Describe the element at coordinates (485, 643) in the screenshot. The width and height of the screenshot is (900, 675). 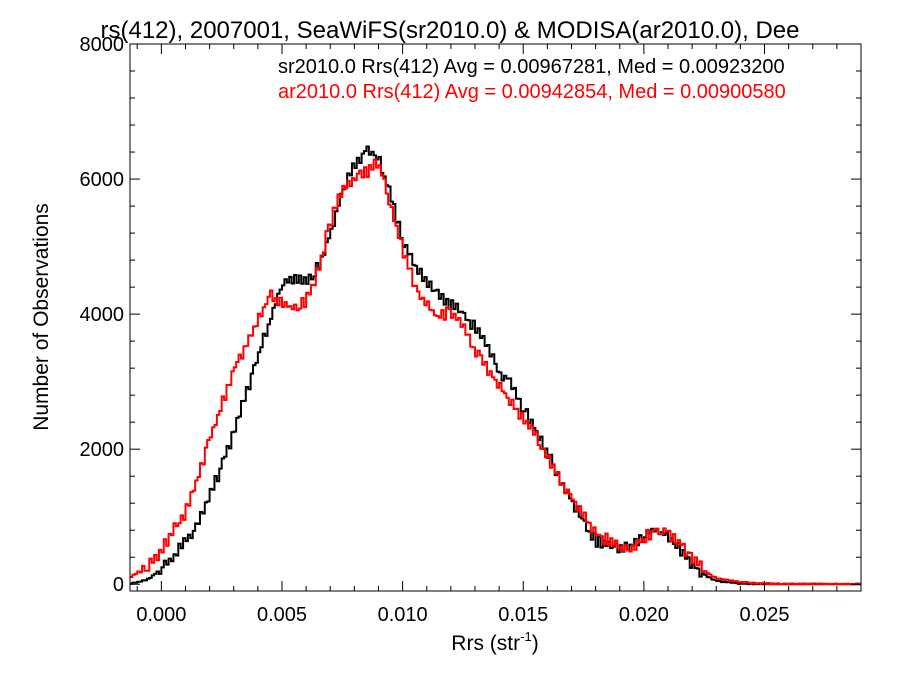
I see `x-axis-label-main: Rrs (str` at that location.